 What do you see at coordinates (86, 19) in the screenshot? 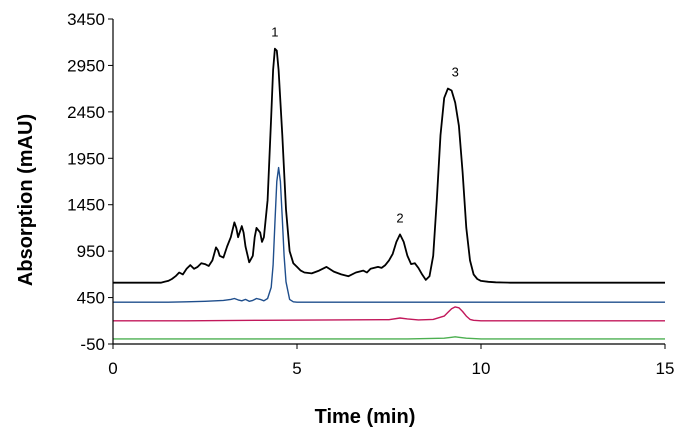
I see `y-tick-label: 3450` at bounding box center [86, 19].